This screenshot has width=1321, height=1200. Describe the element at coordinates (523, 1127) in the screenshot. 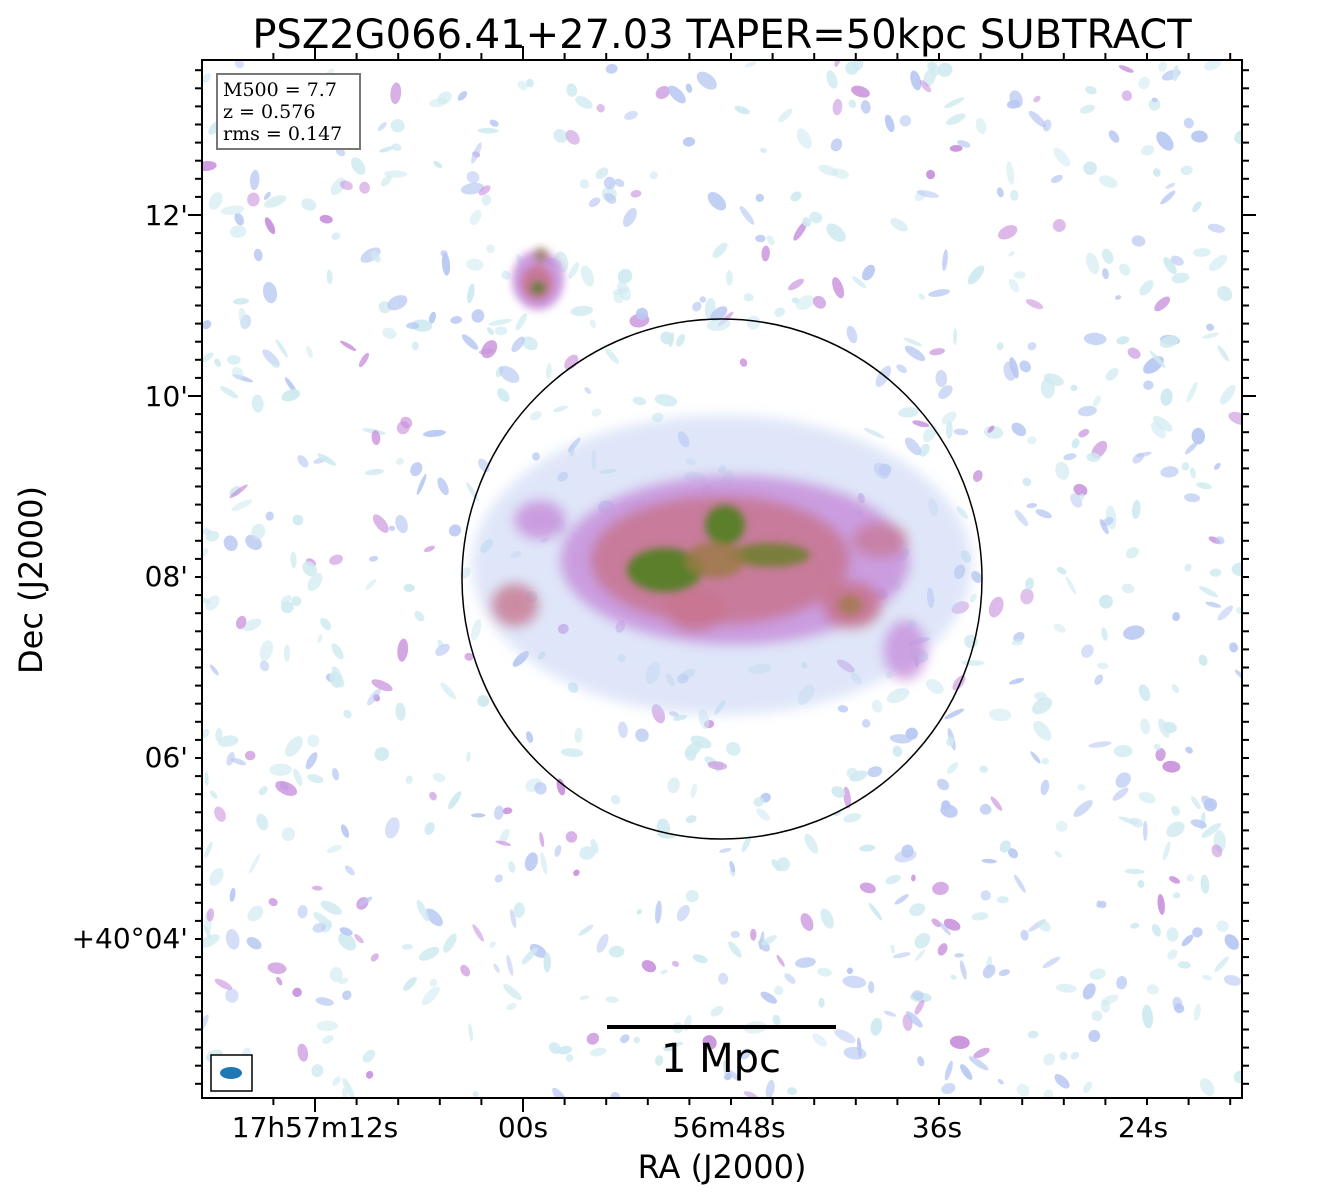

I see `x-tick-label: 00s` at that location.